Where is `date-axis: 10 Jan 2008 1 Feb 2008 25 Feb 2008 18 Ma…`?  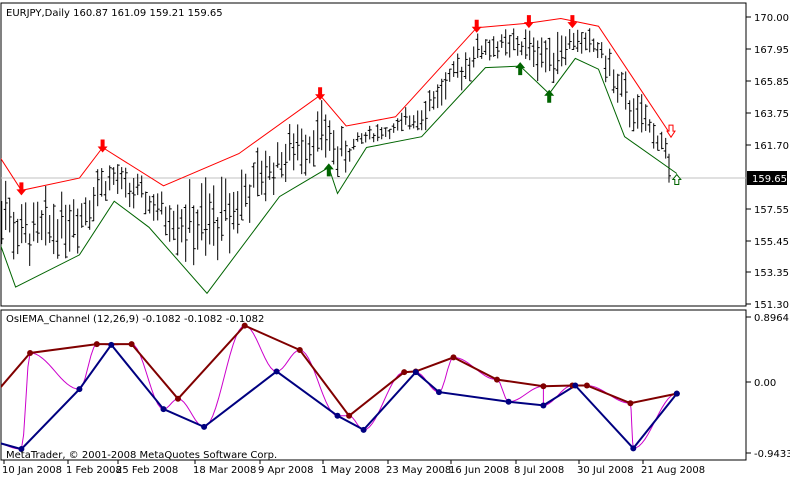
date-axis: 10 Jan 2008 1 Feb 2008 25 Feb 2008 18 Ma… is located at coordinates (353, 468).